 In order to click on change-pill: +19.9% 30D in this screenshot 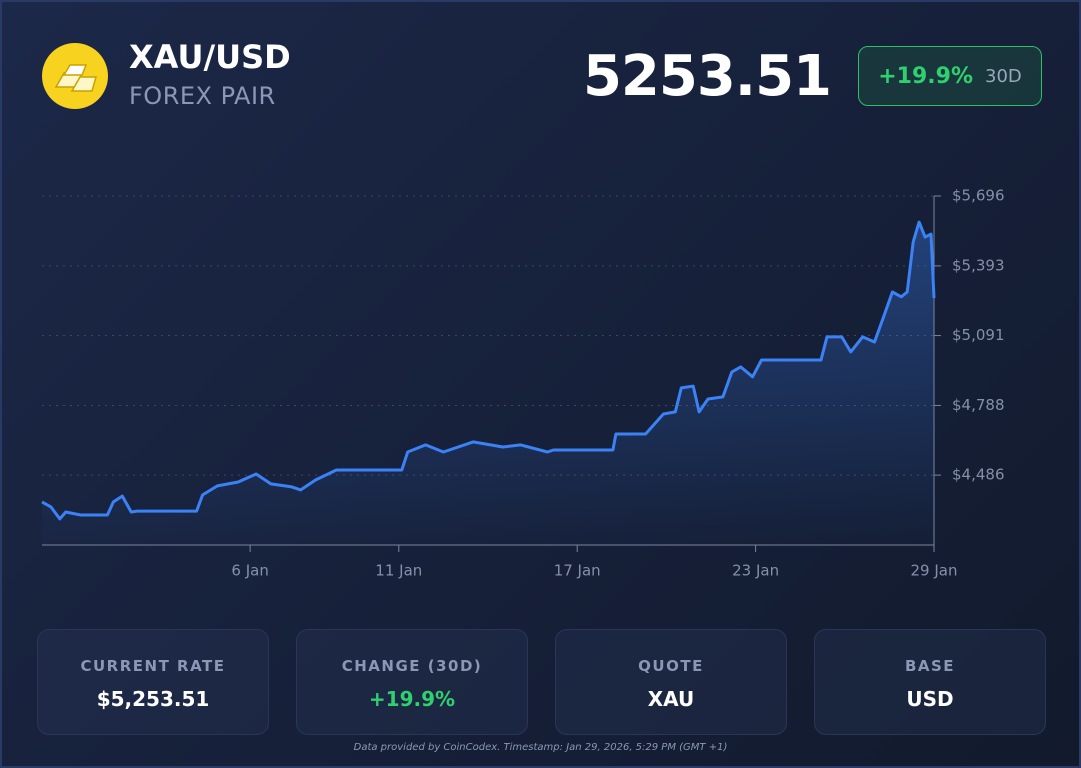, I will do `click(950, 76)`.